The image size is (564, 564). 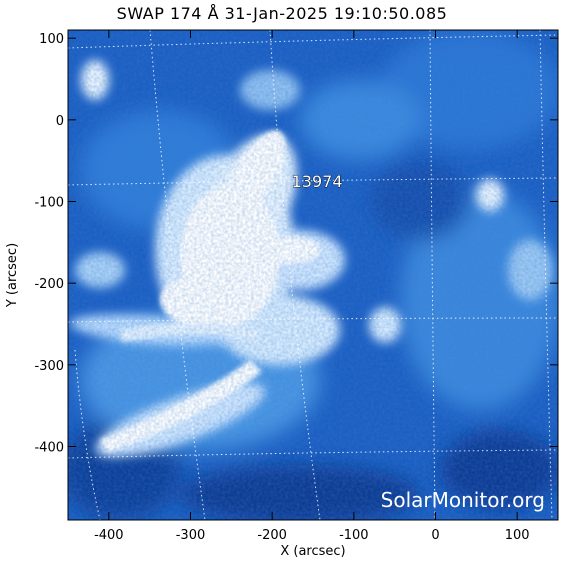 What do you see at coordinates (272, 535) in the screenshot?
I see `x-tick-label: -200` at bounding box center [272, 535].